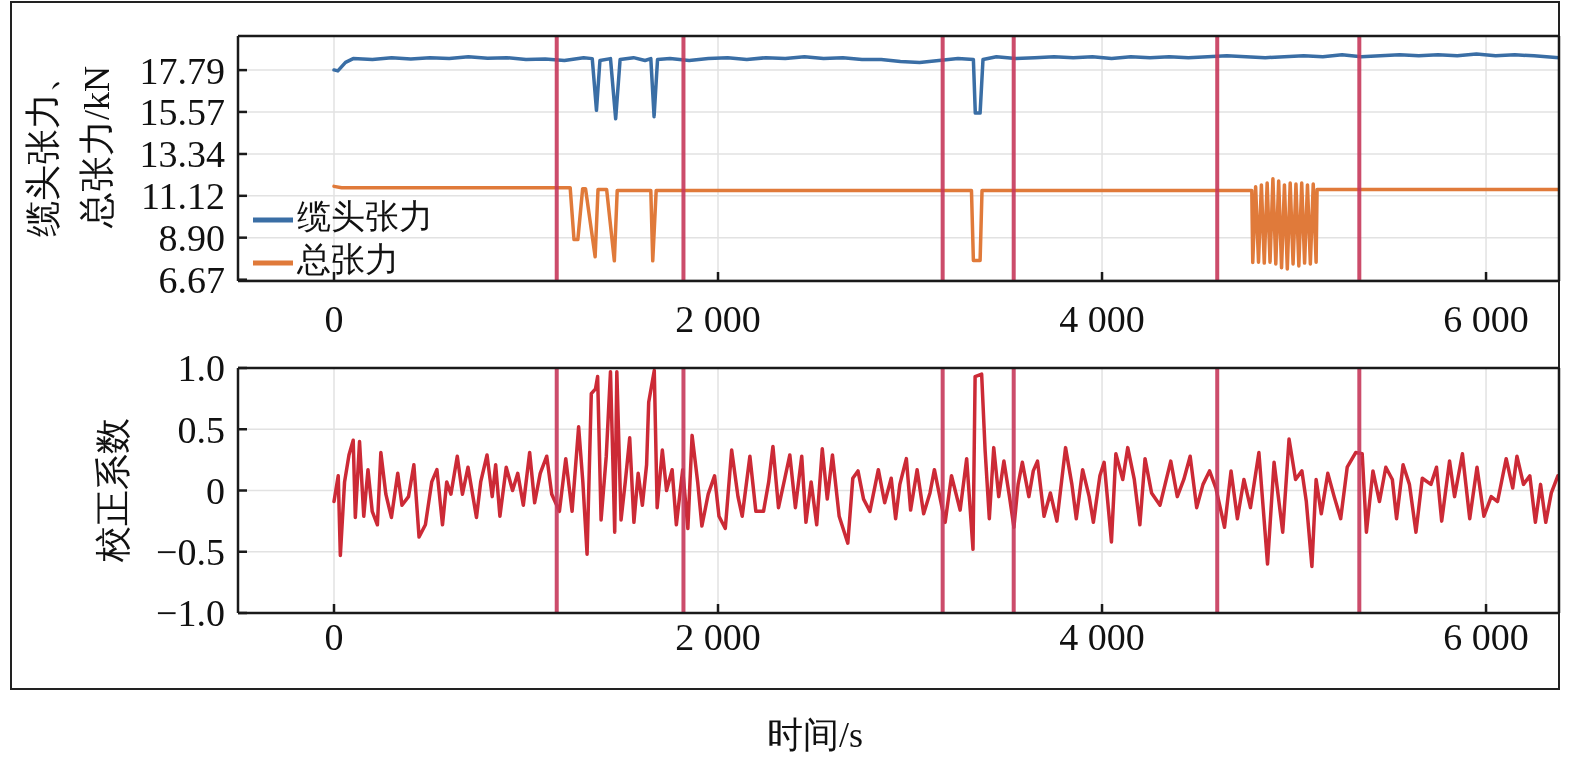 This screenshot has height=761, width=1575. What do you see at coordinates (191, 238) in the screenshot?
I see `y-tick-label: 8.90` at bounding box center [191, 238].